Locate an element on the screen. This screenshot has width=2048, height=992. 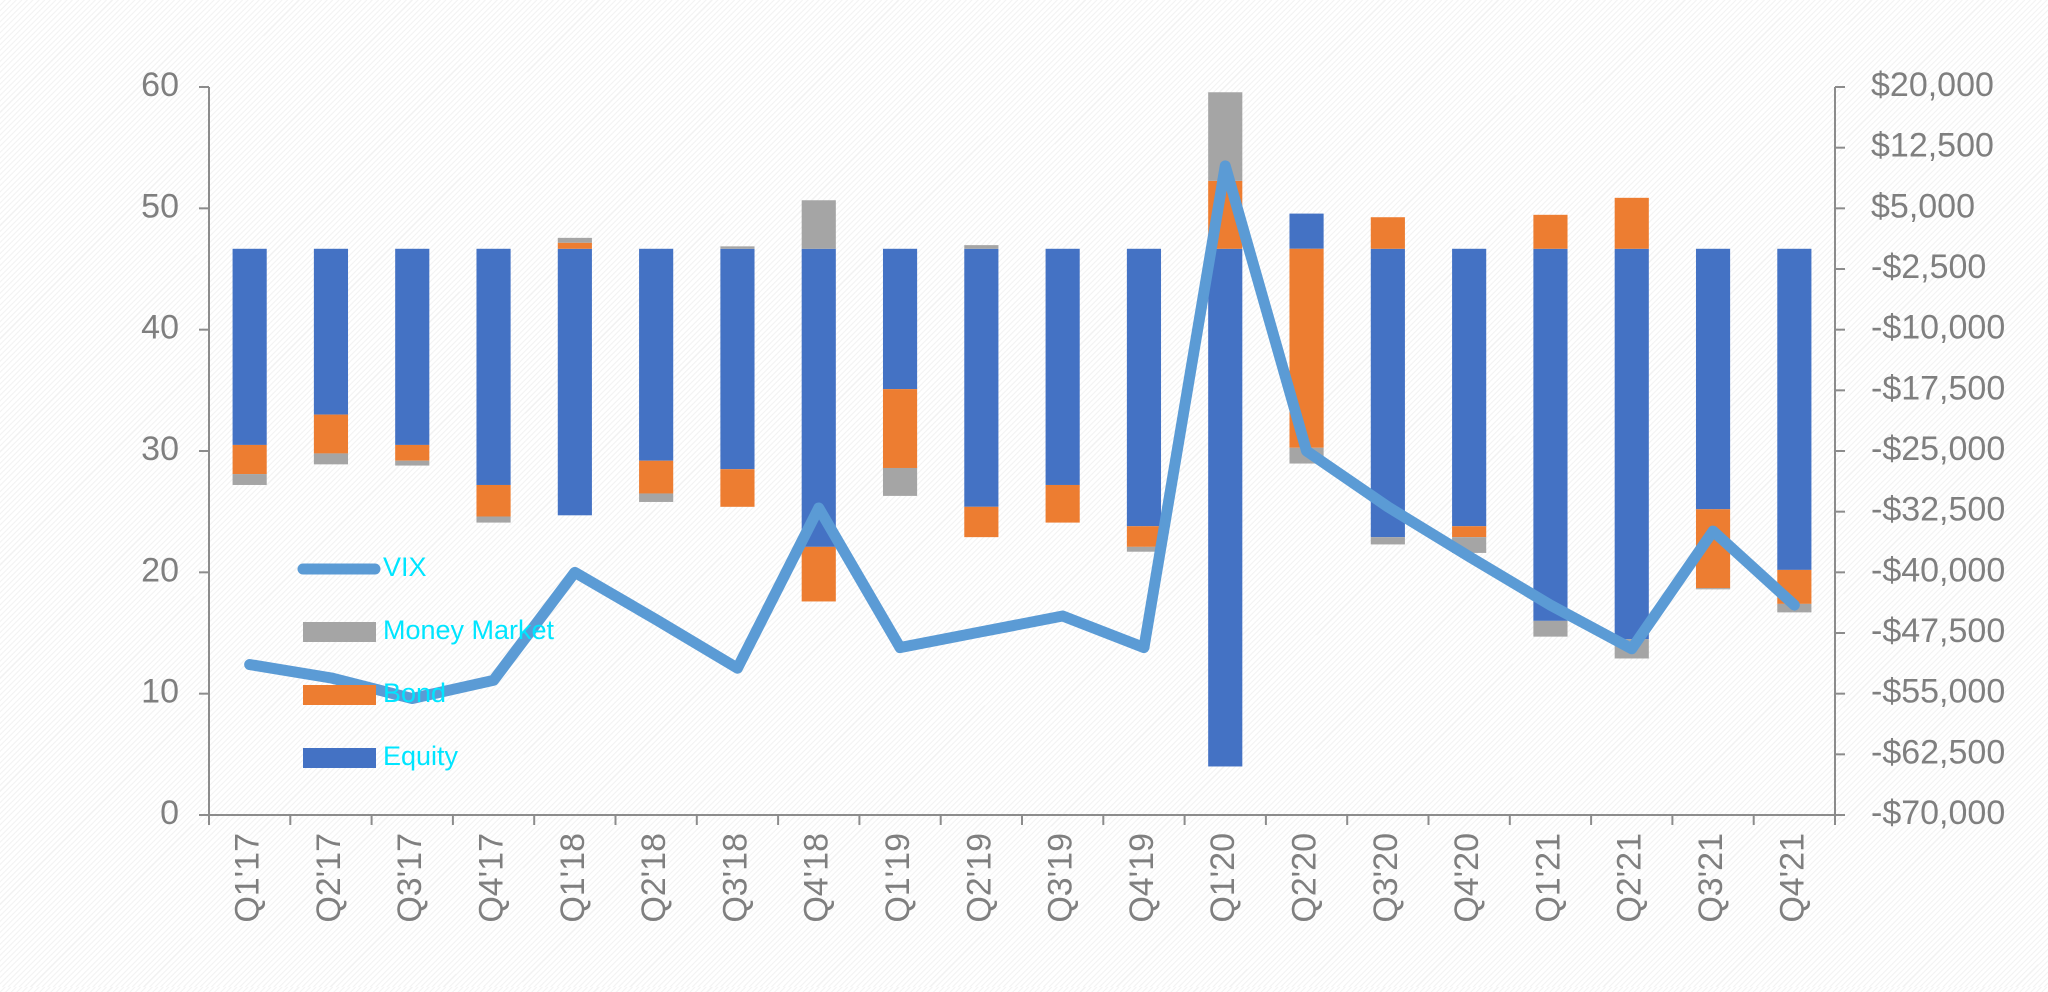
x-tick-label: Q4'17 is located at coordinates (492, 878).